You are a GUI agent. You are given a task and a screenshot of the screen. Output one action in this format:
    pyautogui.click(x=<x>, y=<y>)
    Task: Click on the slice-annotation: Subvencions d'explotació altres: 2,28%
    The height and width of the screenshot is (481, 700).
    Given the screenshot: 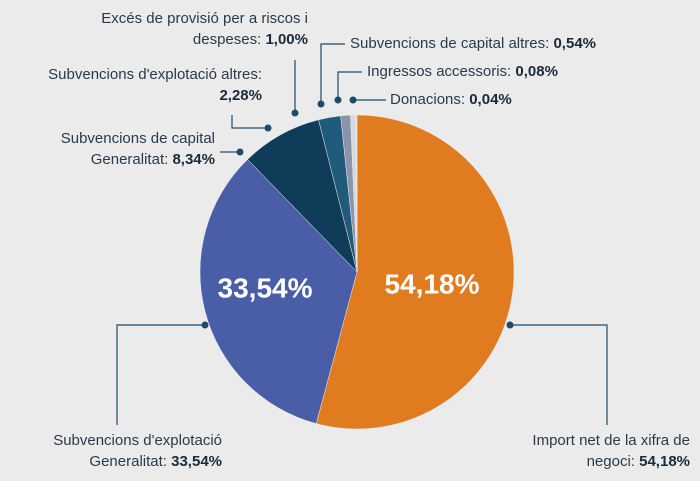 What is the action you would take?
    pyautogui.click(x=141, y=85)
    